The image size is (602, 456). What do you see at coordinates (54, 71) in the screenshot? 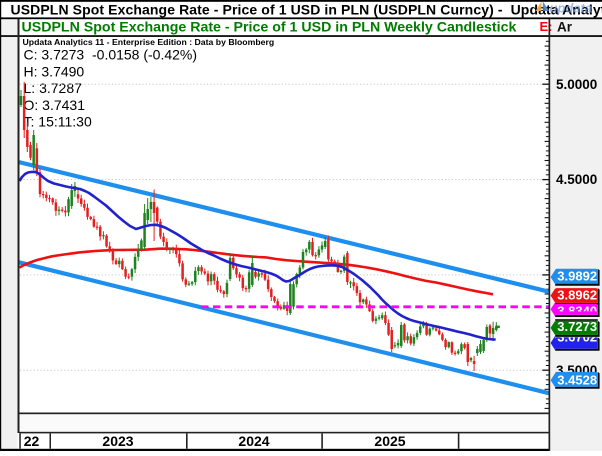
I see `svg-text: H: 3.7490` at bounding box center [54, 71].